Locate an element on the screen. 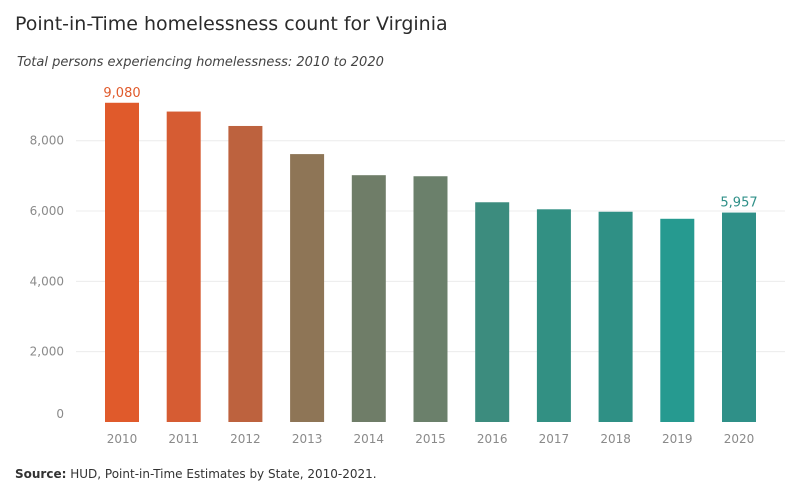 The height and width of the screenshot is (499, 799). y-tick-label: 8,000 is located at coordinates (47, 141).